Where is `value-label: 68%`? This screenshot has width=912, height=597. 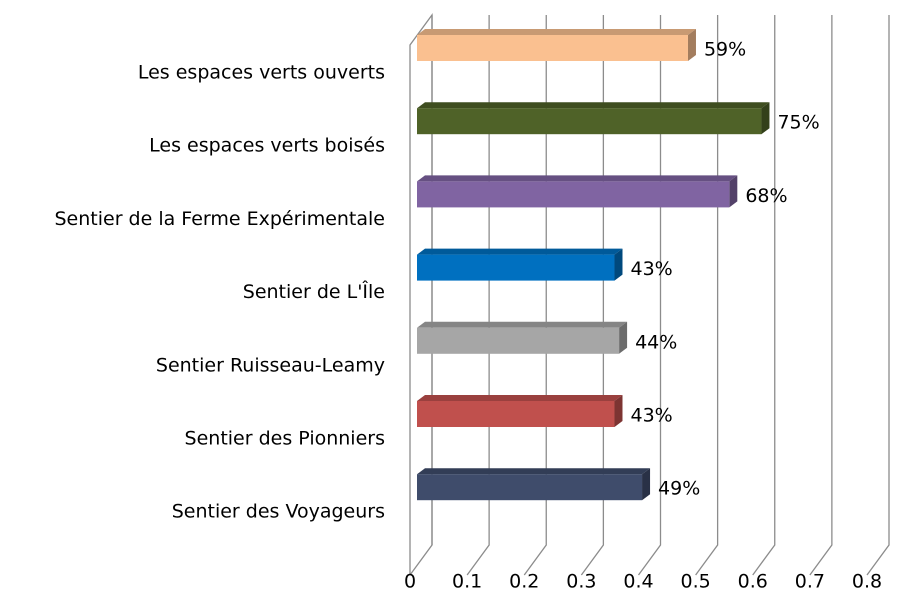
value-label: 68% is located at coordinates (766, 196).